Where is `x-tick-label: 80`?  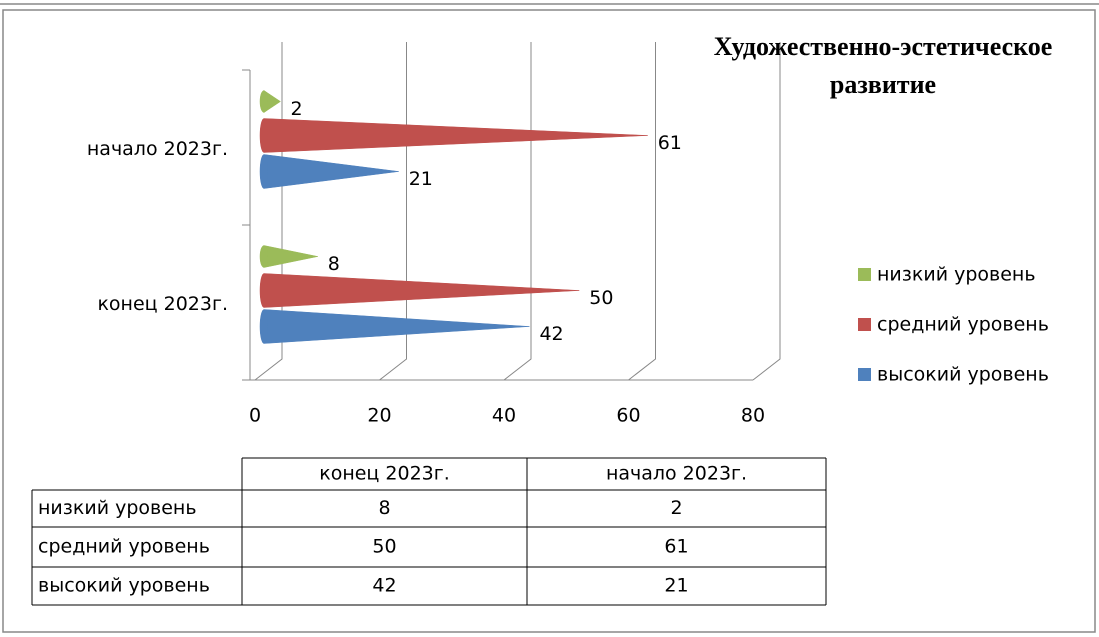
x-tick-label: 80 is located at coordinates (753, 416).